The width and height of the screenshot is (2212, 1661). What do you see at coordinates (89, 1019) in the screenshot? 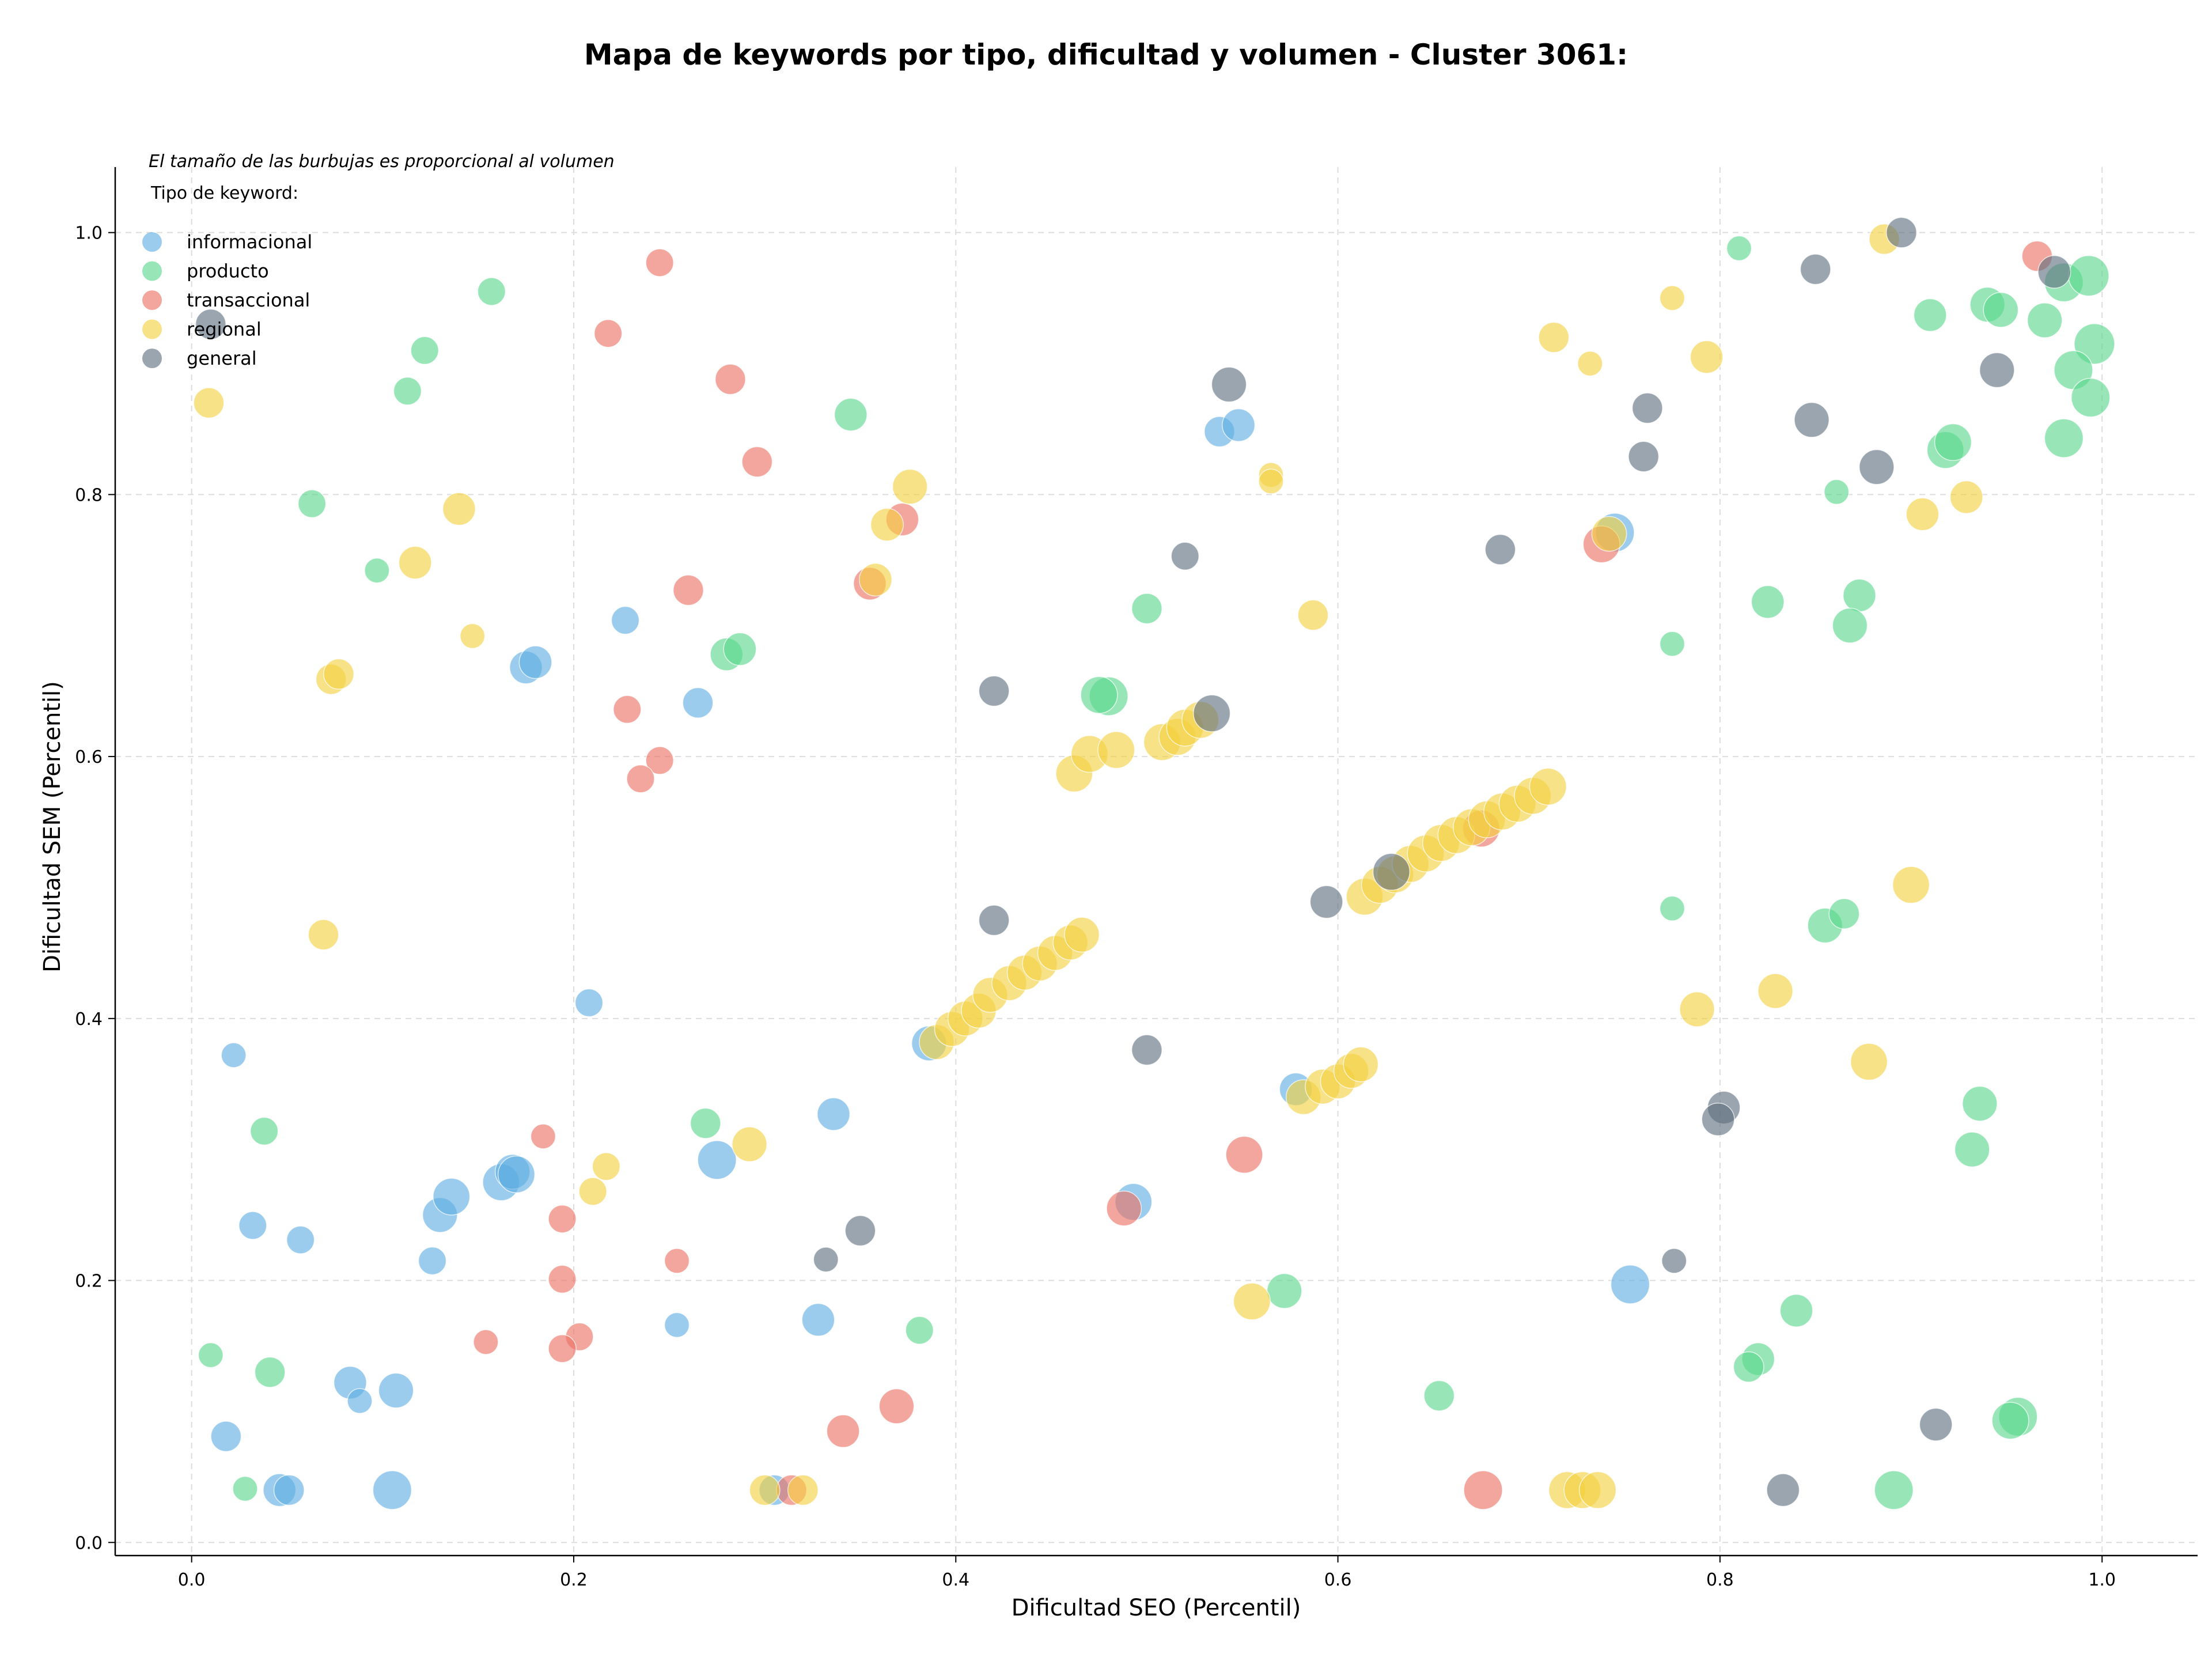
I see `y-tick-label: 0.4` at bounding box center [89, 1019].